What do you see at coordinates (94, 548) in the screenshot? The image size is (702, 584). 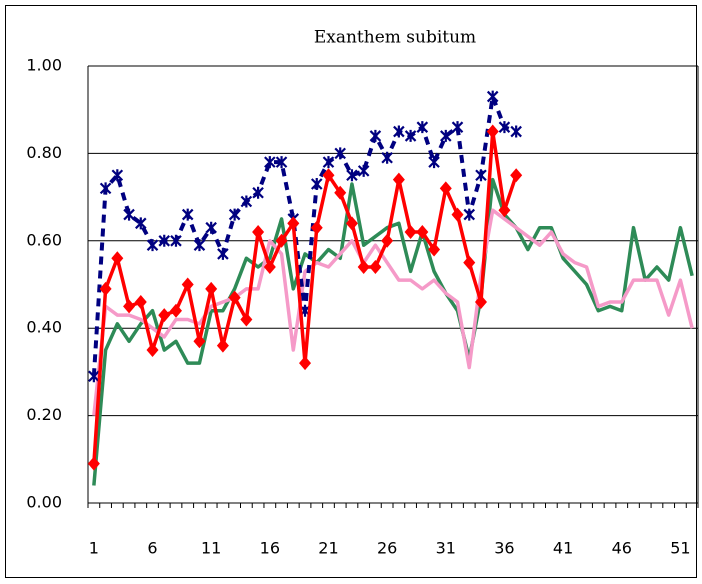 I see `x-tick-label: 1` at bounding box center [94, 548].